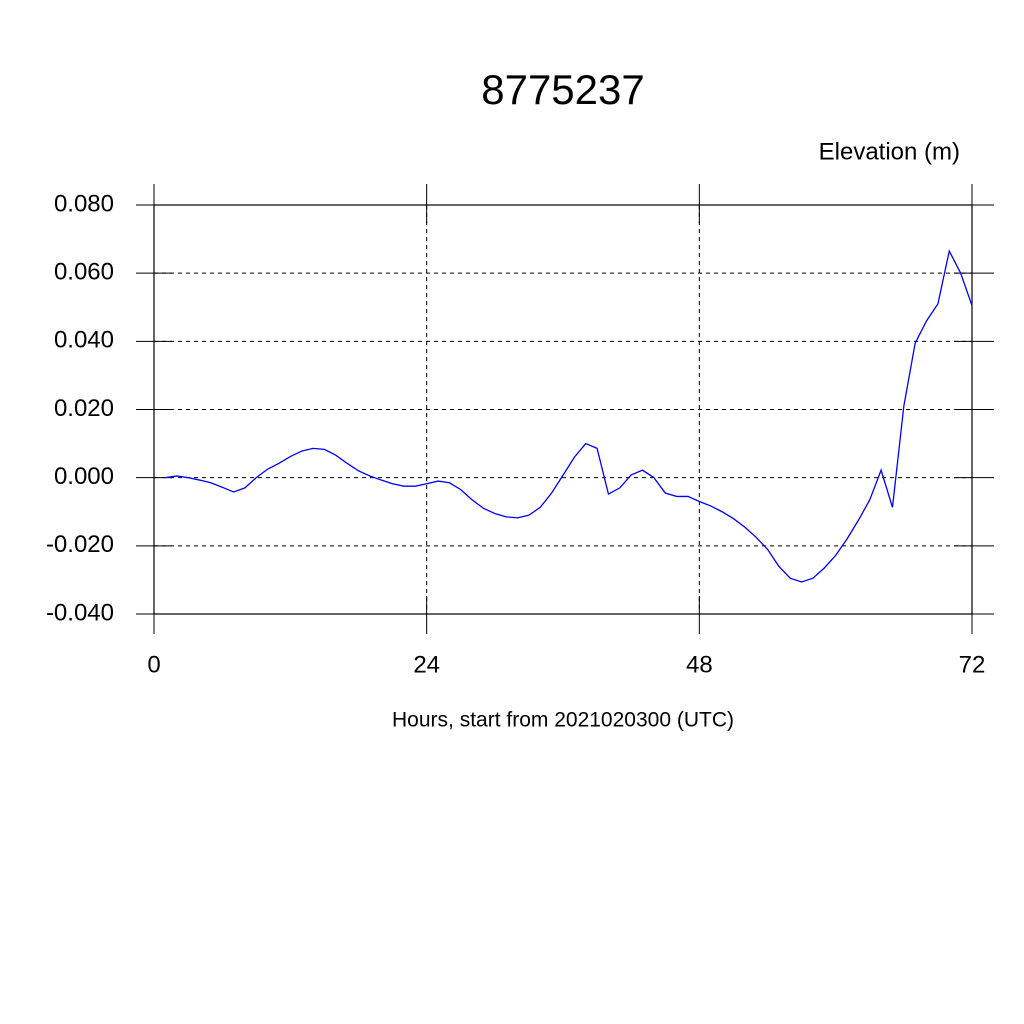  Describe the element at coordinates (80, 612) in the screenshot. I see `y-tick-label: -0.040` at that location.